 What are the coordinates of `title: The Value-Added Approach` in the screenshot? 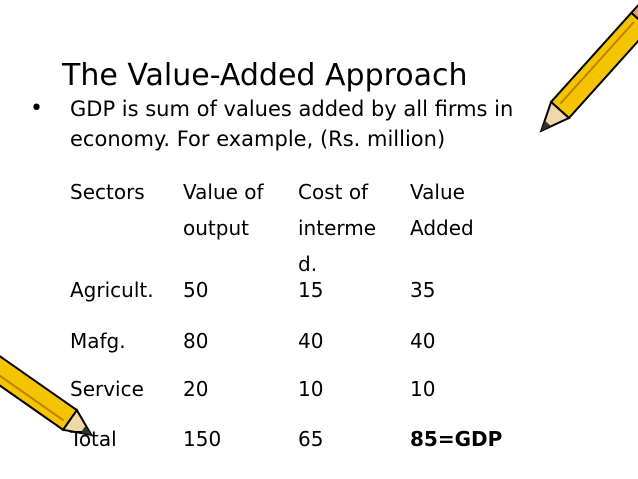 It's located at (265, 75).